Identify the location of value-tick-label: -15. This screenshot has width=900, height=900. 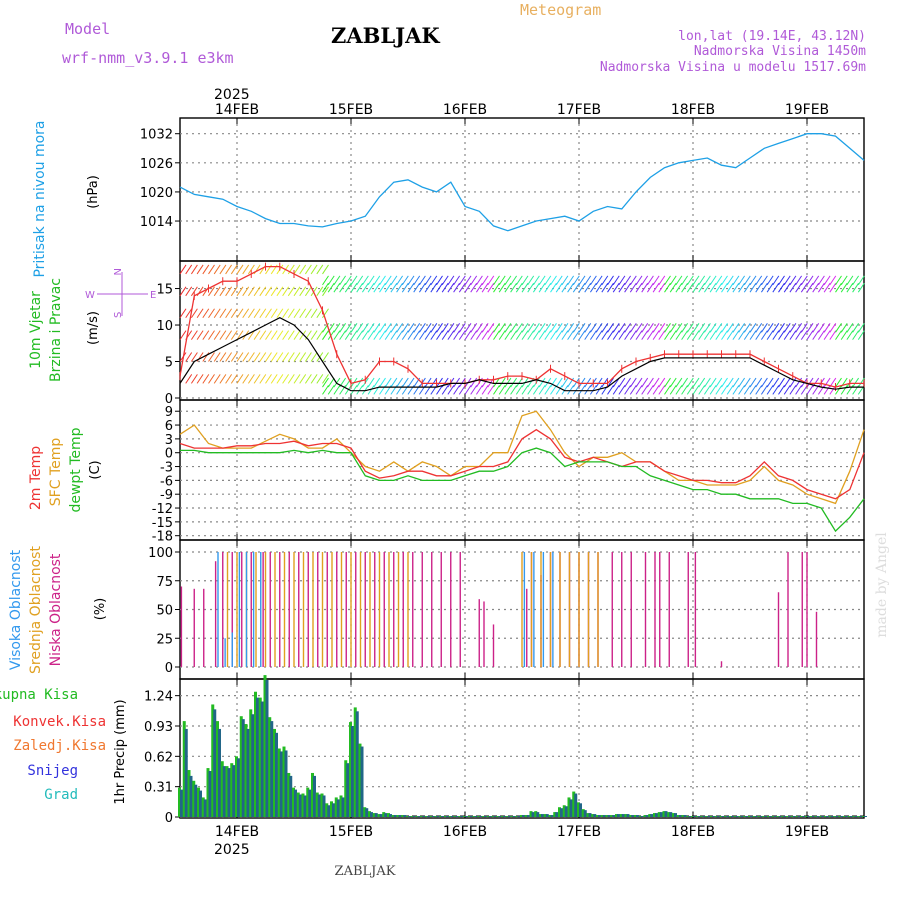
(162, 523).